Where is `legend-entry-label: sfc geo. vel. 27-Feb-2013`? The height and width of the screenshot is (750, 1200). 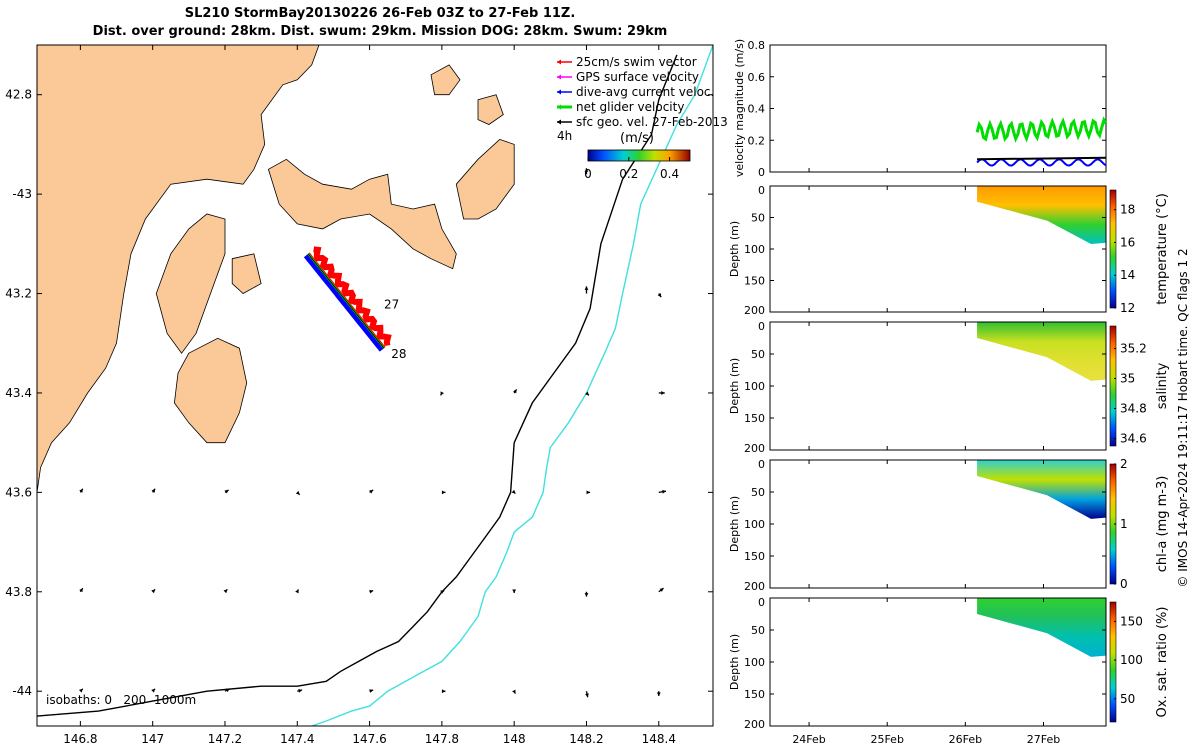
legend-entry-label: sfc geo. vel. 27-Feb-2013 is located at coordinates (652, 122).